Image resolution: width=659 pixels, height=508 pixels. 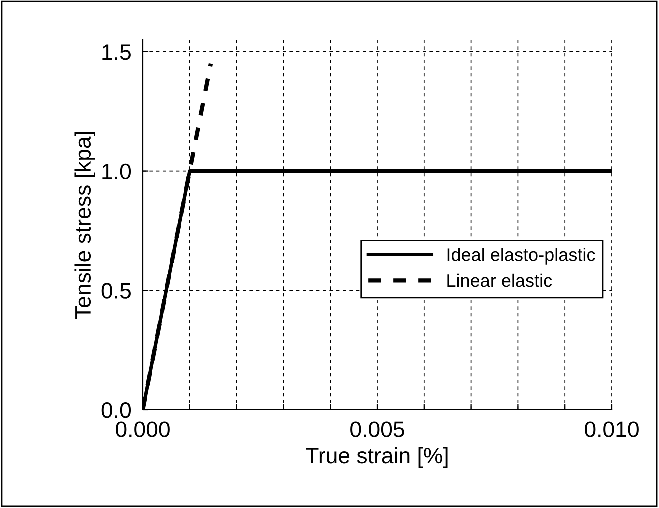 I want to click on x-tick-label: 0.000, so click(x=143, y=430).